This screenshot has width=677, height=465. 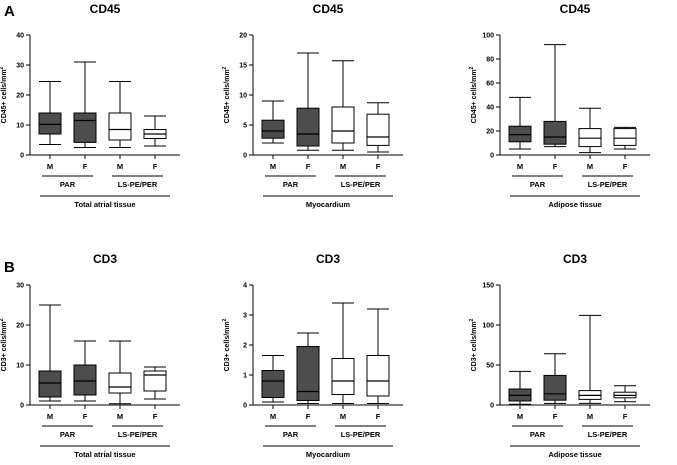 What do you see at coordinates (574, 454) in the screenshot?
I see `chart5-tissue-label: Adipose tissue` at bounding box center [574, 454].